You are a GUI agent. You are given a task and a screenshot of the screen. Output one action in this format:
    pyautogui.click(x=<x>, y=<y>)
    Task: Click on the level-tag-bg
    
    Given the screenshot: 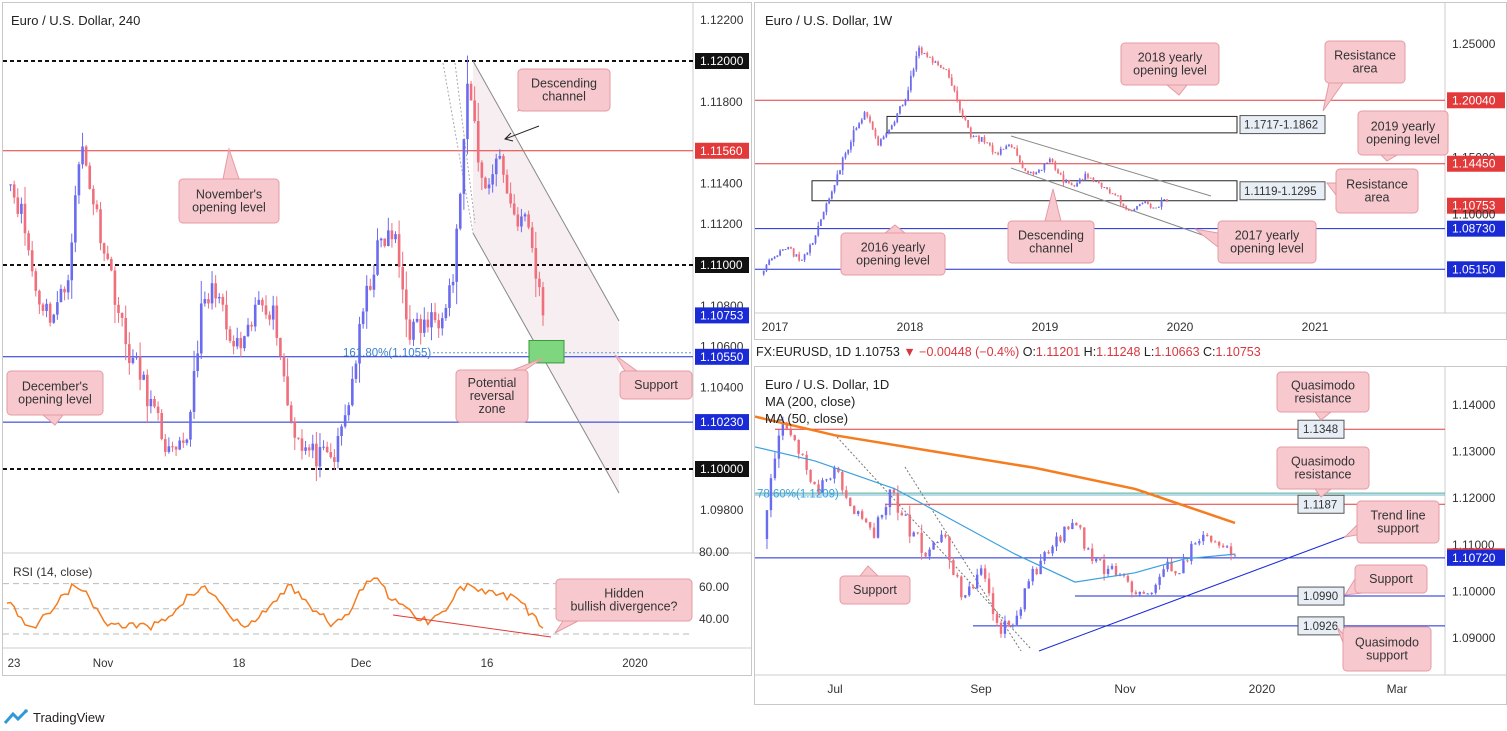 What is the action you would take?
    pyautogui.click(x=1321, y=596)
    